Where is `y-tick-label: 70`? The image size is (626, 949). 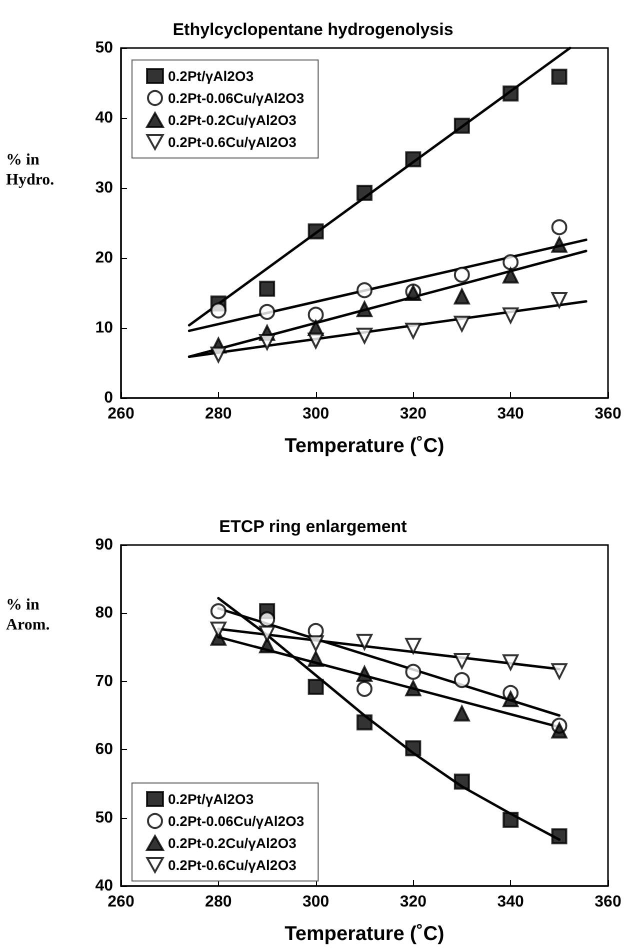 y-tick-label: 70 is located at coordinates (104, 681).